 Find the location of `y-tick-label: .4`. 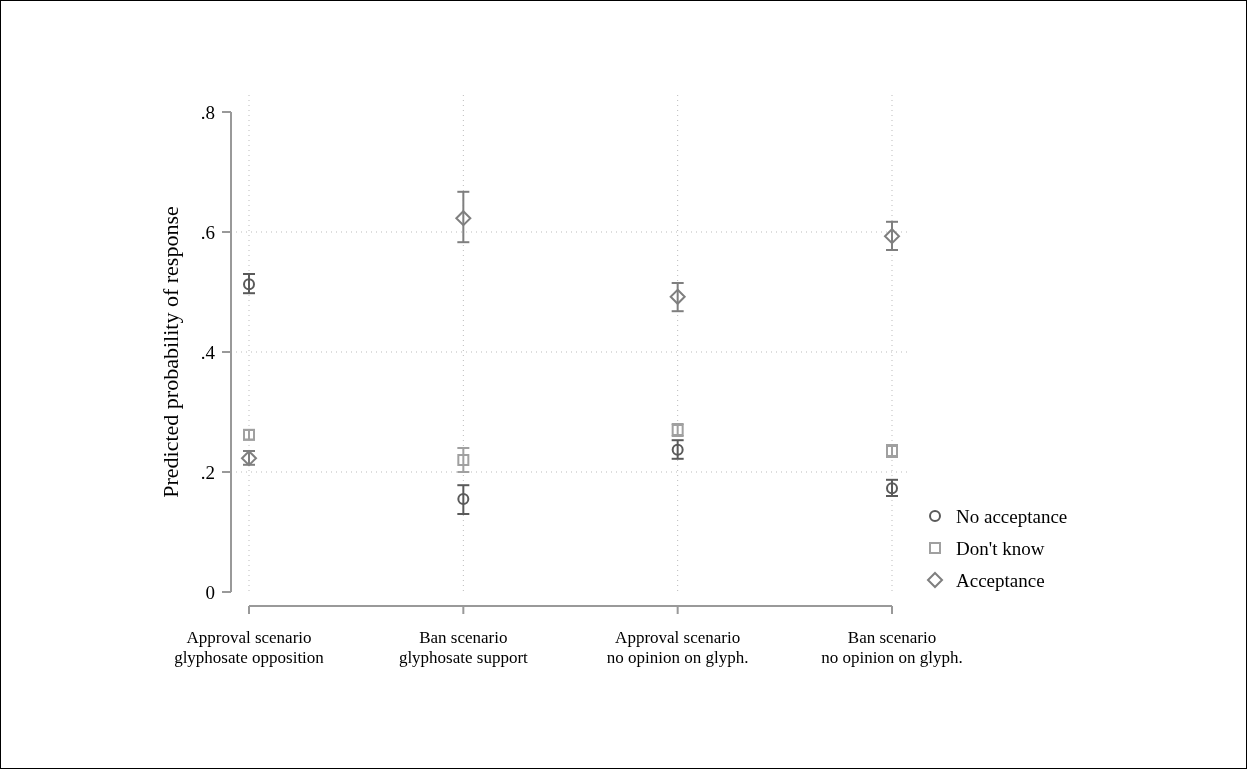

y-tick-label: .4 is located at coordinates (208, 352).